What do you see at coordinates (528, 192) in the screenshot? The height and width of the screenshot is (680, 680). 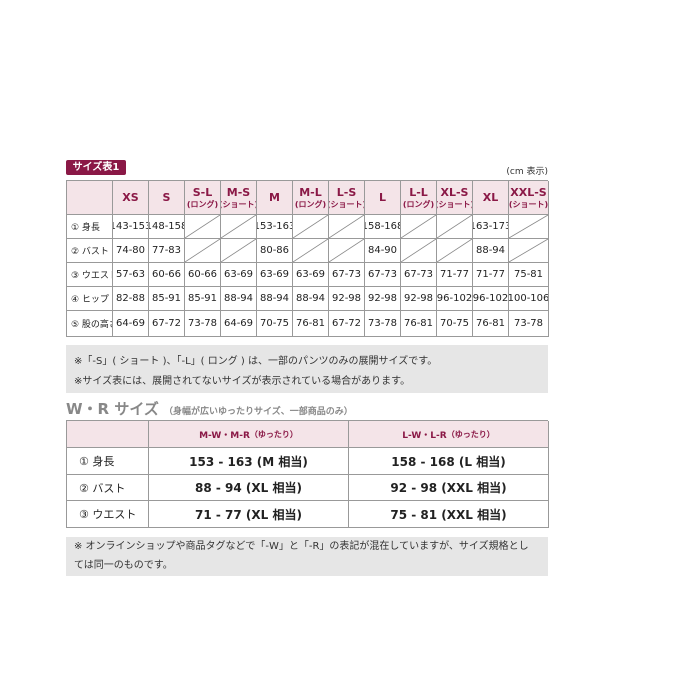 I see `header-label: XXL-S` at bounding box center [528, 192].